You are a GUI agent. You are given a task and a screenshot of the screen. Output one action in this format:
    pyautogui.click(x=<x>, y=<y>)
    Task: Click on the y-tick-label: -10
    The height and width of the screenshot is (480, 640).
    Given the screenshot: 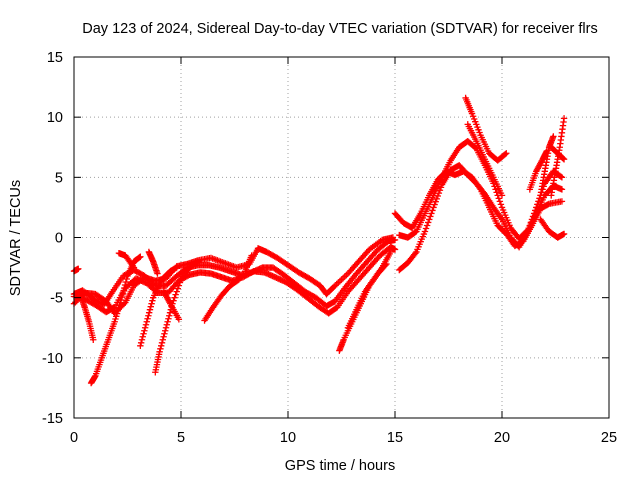 What is the action you would take?
    pyautogui.click(x=52, y=359)
    